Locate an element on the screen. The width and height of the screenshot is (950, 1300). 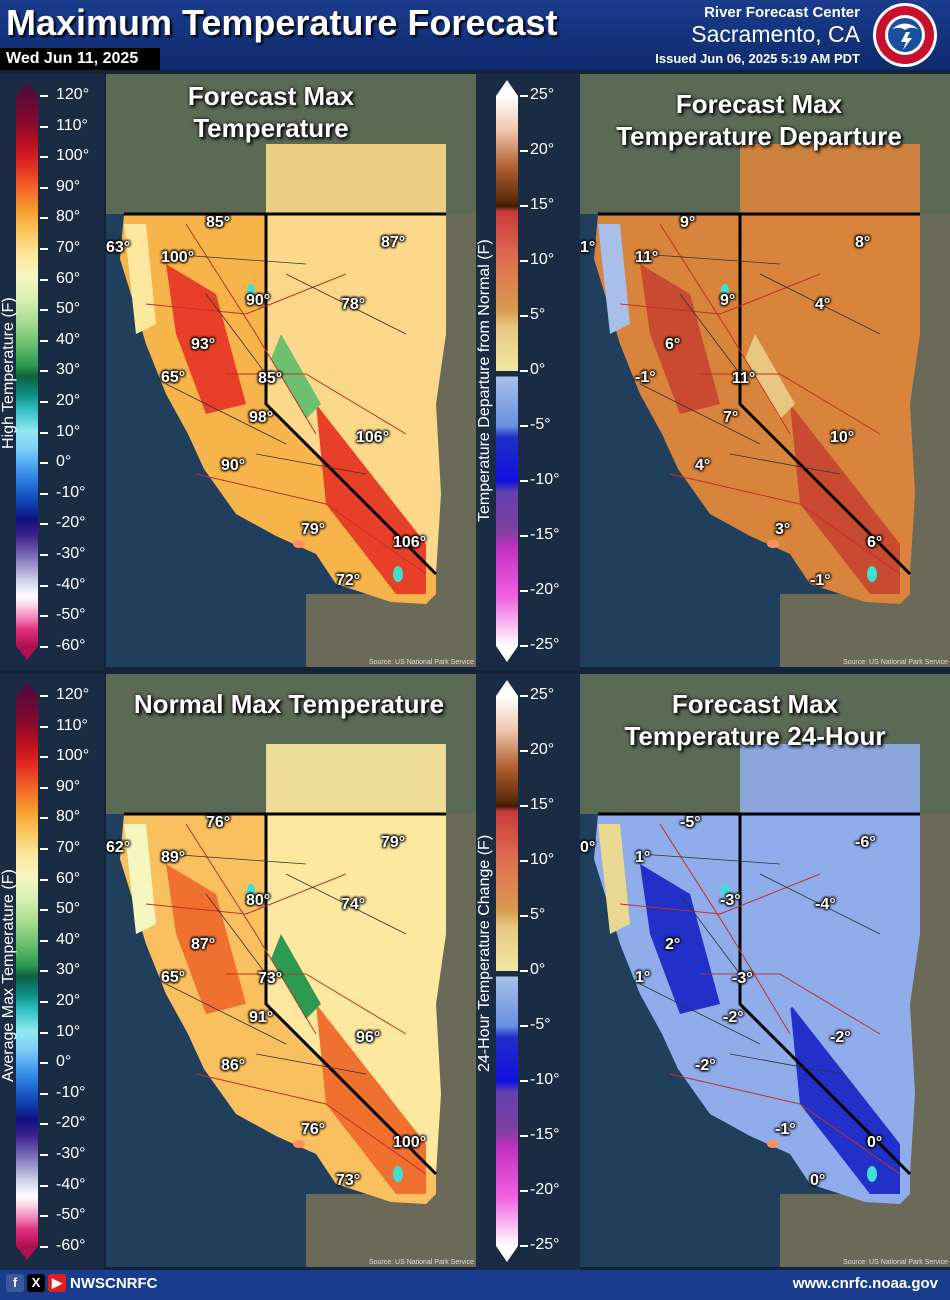
map-temperature-label: 6° is located at coordinates (875, 542).